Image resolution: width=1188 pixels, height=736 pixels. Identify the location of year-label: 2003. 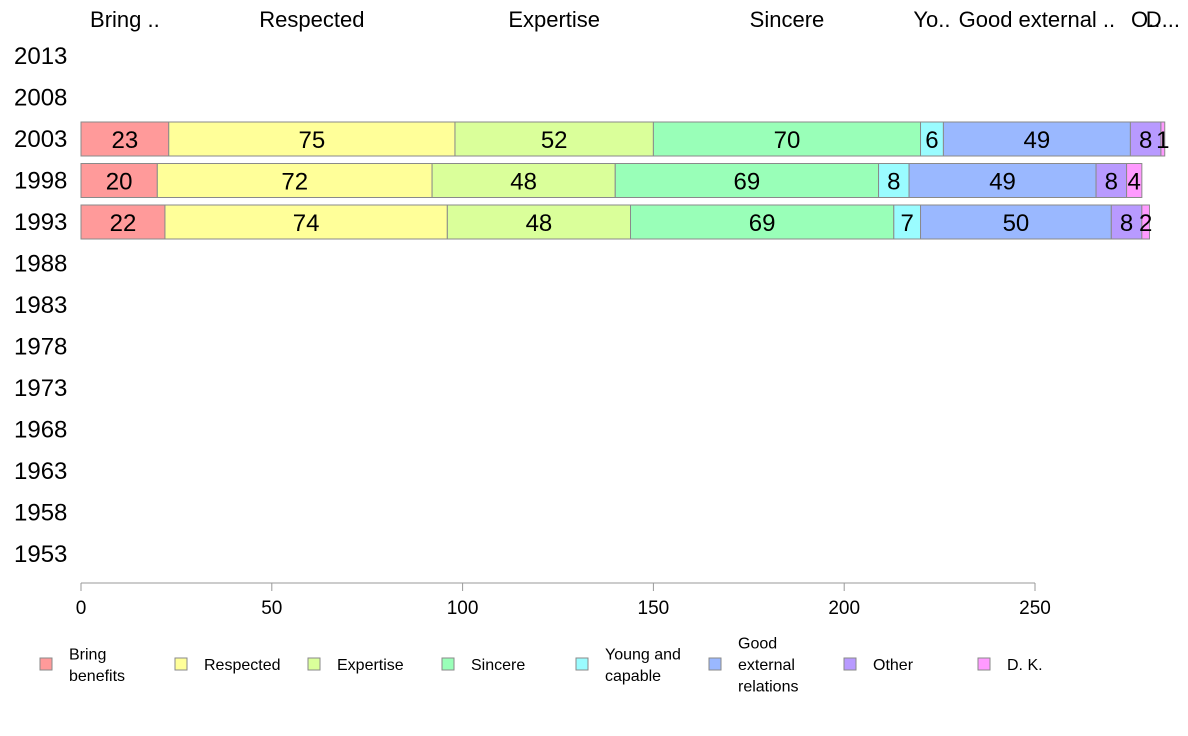
(40, 139).